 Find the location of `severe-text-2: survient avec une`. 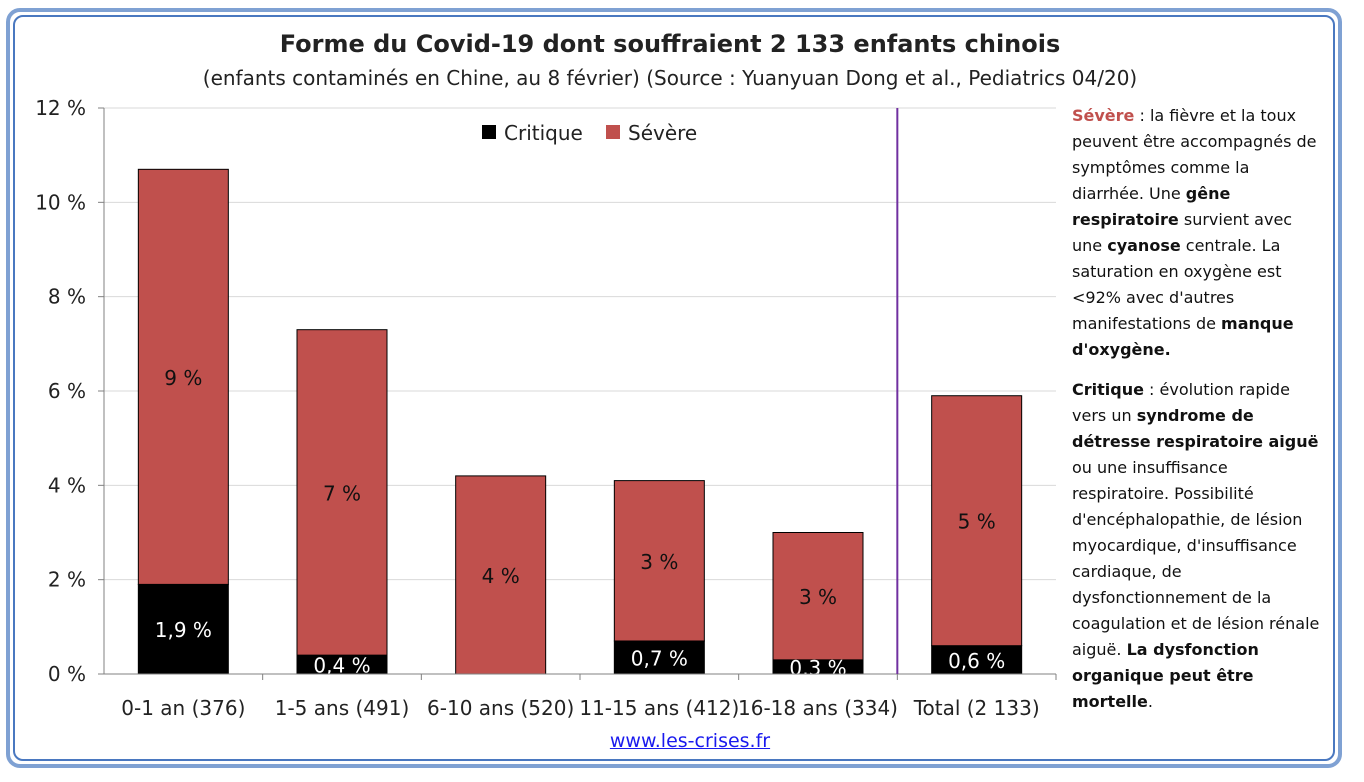

severe-text-2: survient avec une is located at coordinates (1182, 232).